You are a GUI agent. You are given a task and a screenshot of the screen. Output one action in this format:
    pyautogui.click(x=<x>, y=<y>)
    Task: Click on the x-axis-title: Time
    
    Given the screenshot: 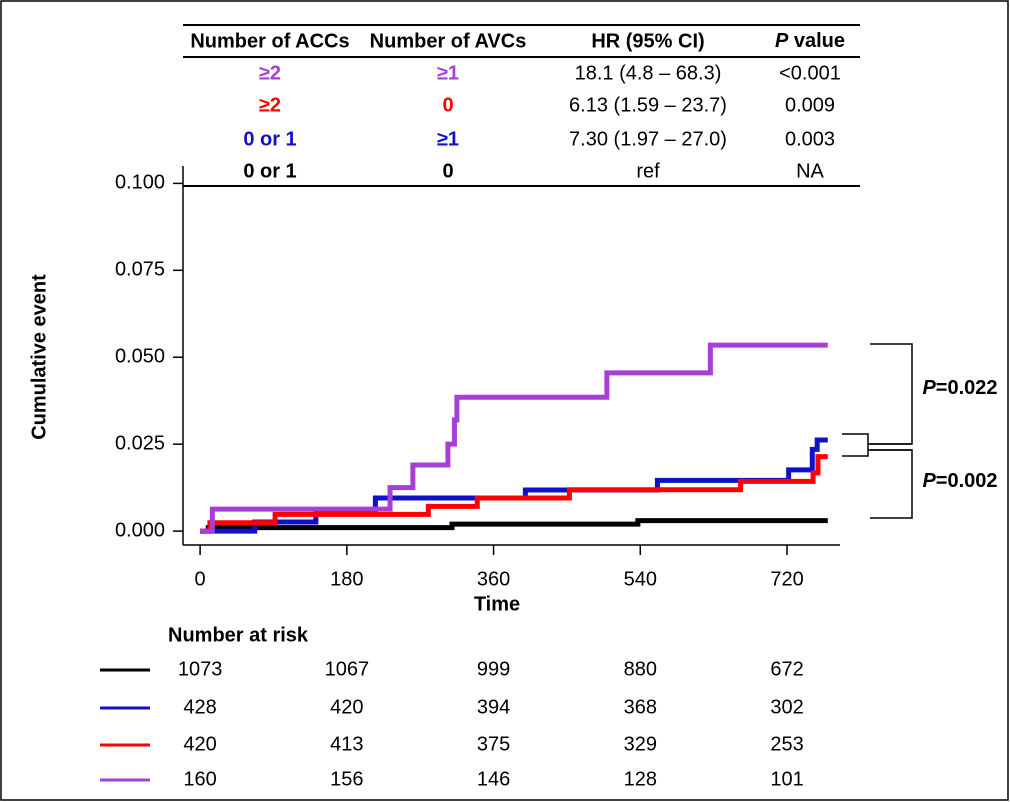 What is the action you would take?
    pyautogui.click(x=497, y=604)
    